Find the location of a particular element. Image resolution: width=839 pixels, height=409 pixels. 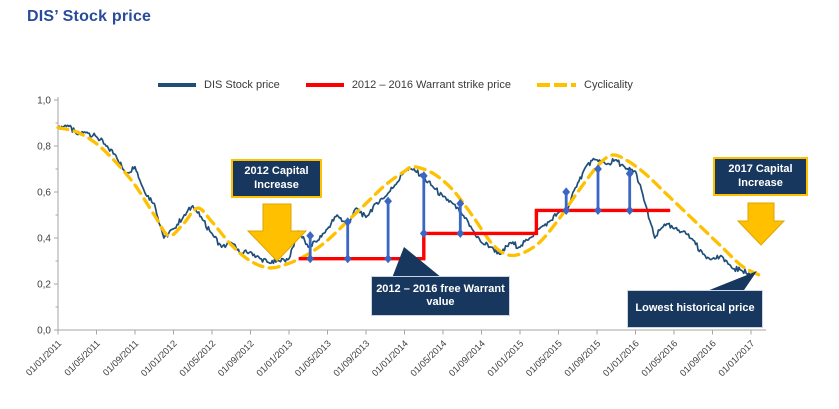

x-tick-label: 01/01/2017 is located at coordinates (736, 358).